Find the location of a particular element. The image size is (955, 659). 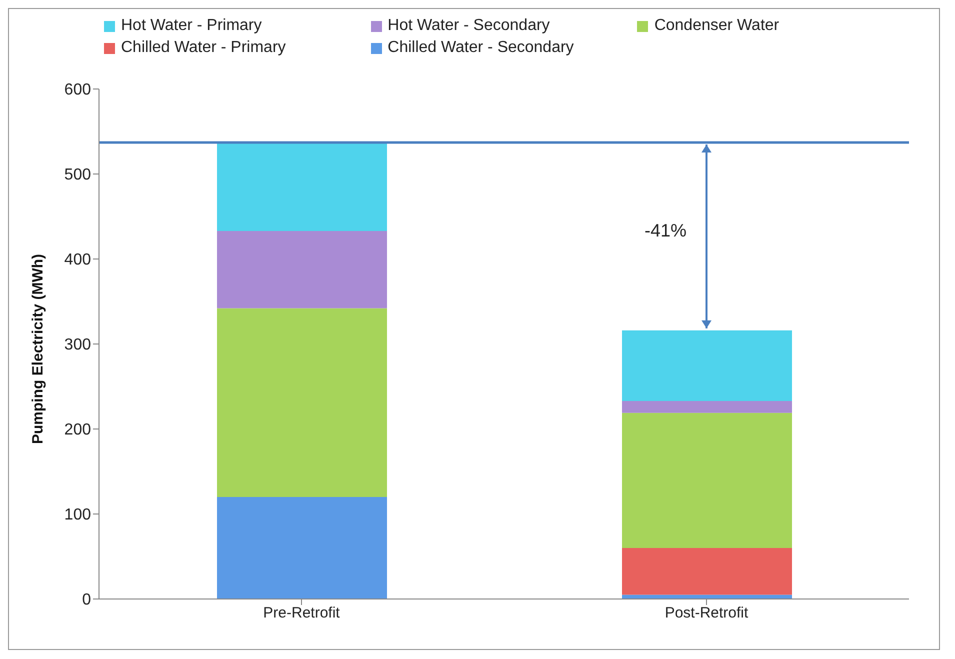

legend-label: Chilled Water - Primary is located at coordinates (203, 48).